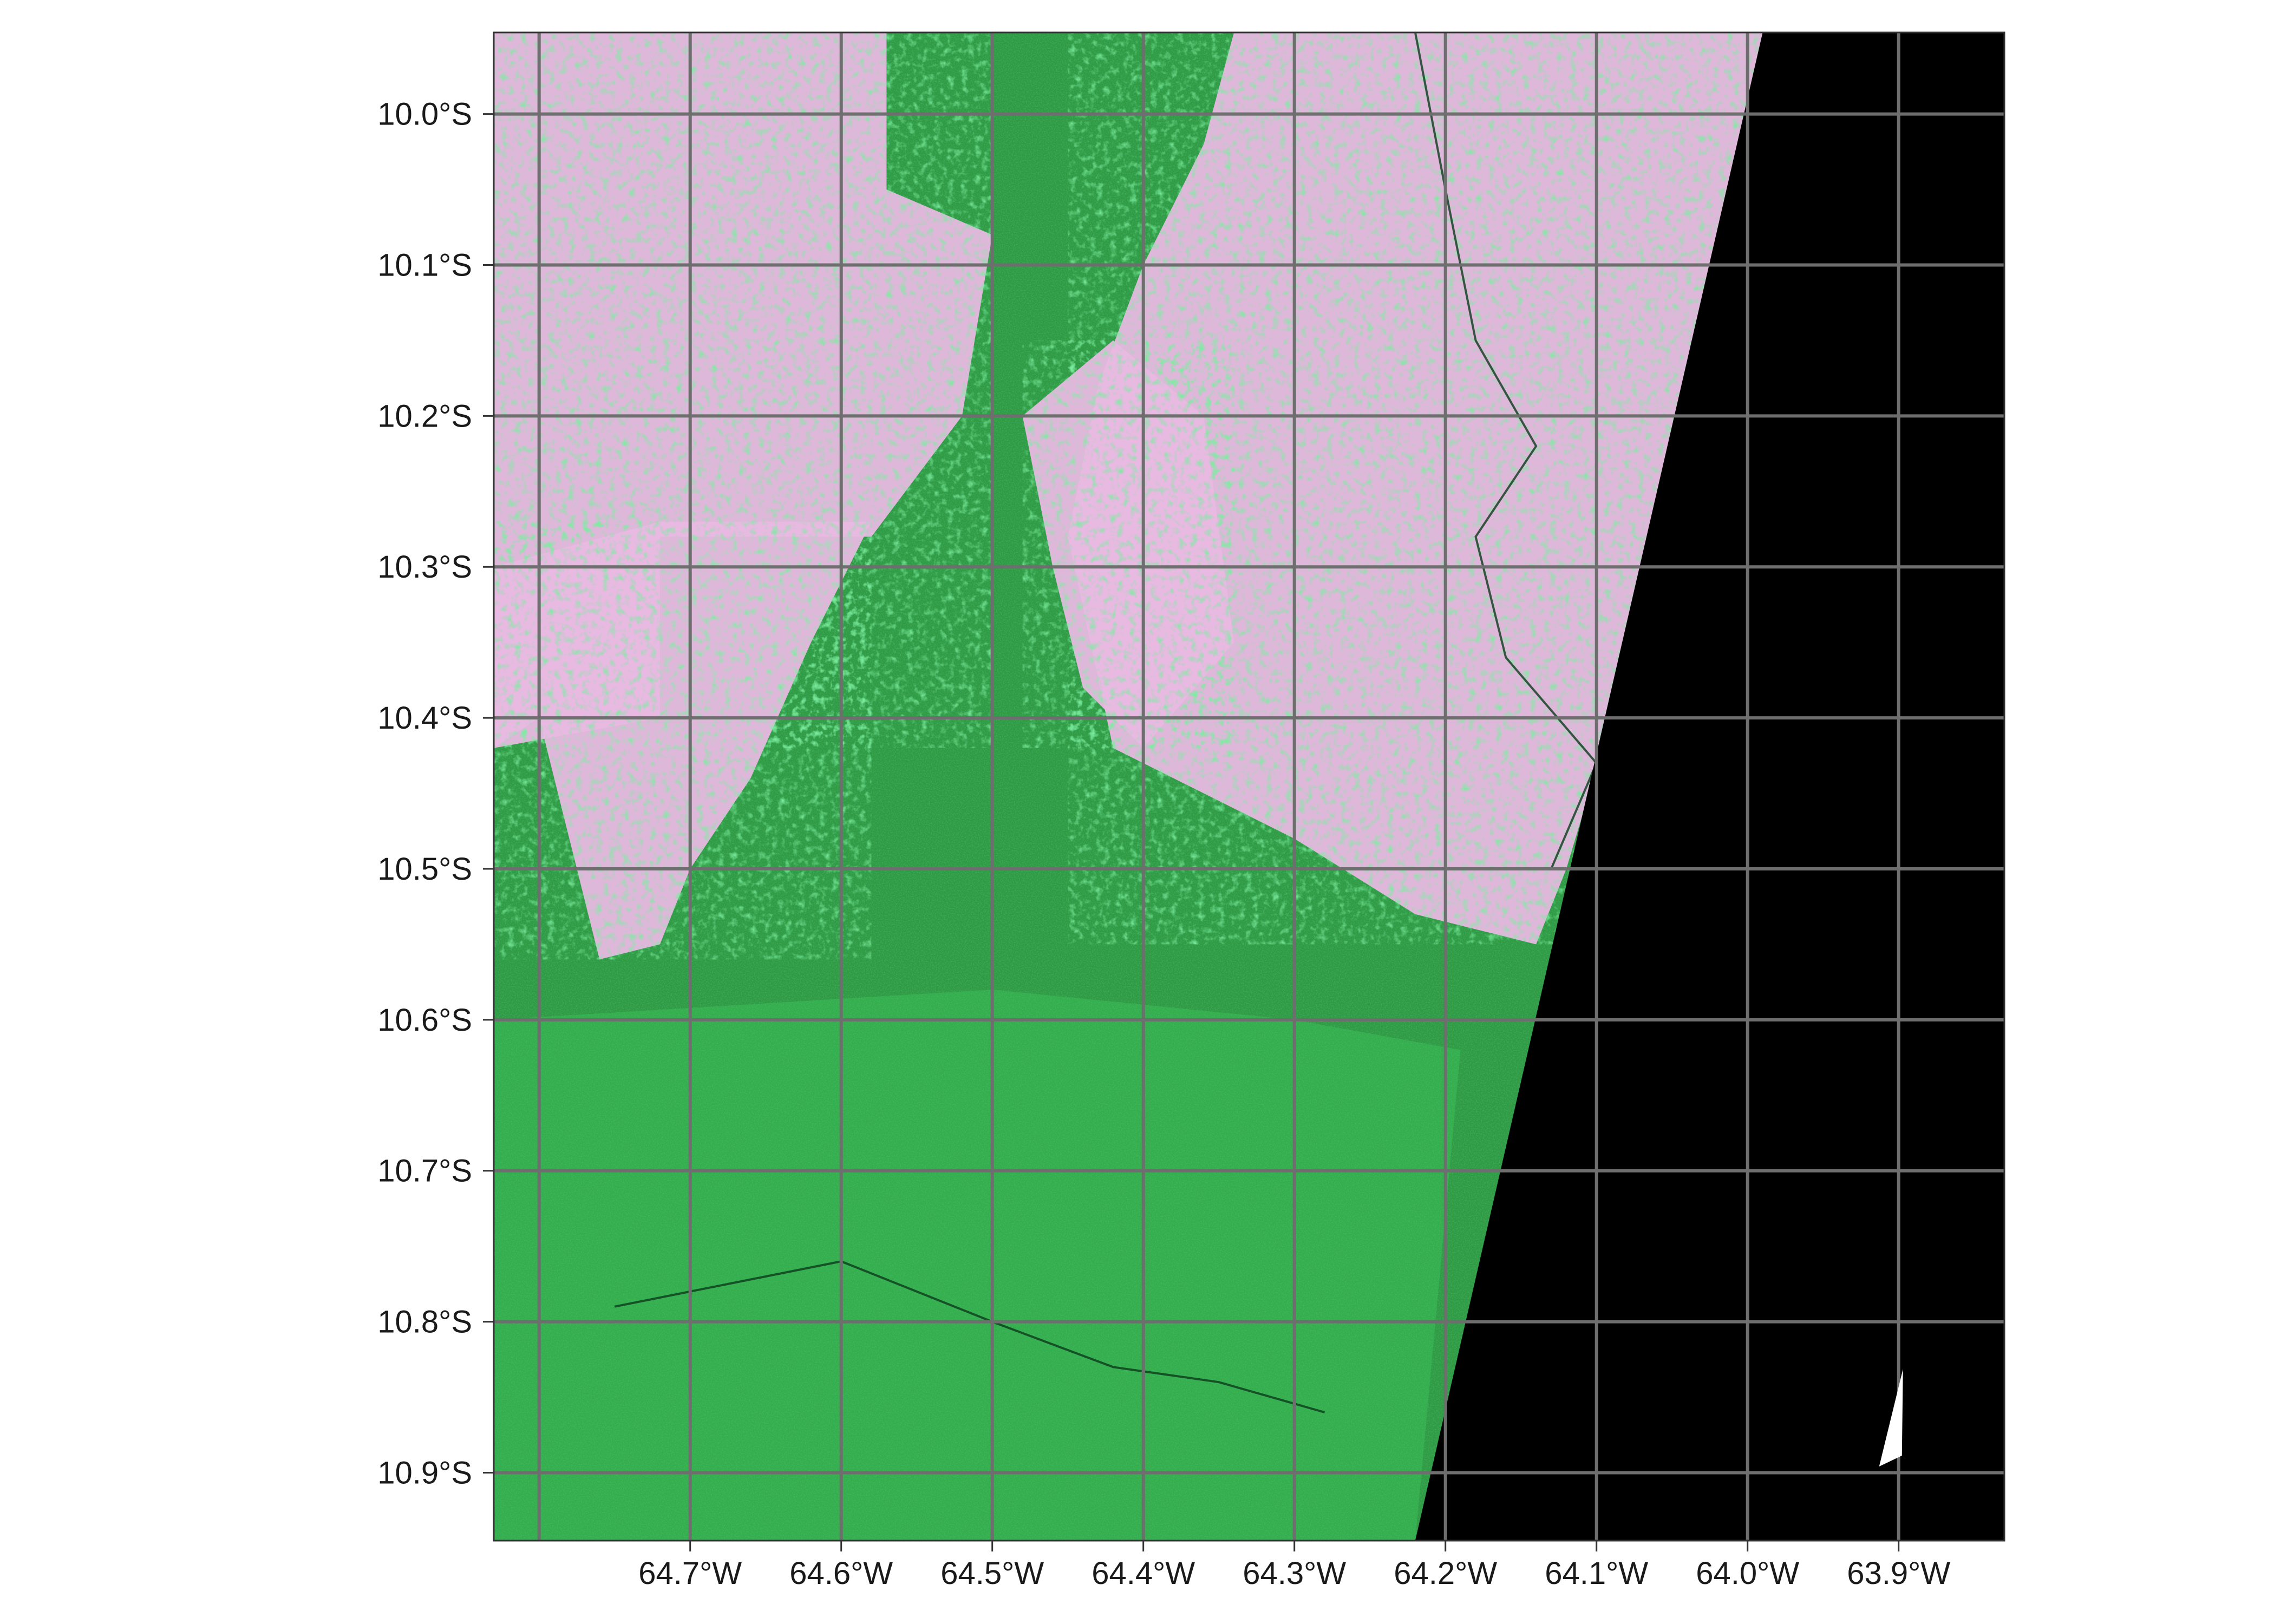 The width and height of the screenshot is (2274, 1624). Describe the element at coordinates (1891, 1417) in the screenshot. I see `north-arrow-icon` at that location.